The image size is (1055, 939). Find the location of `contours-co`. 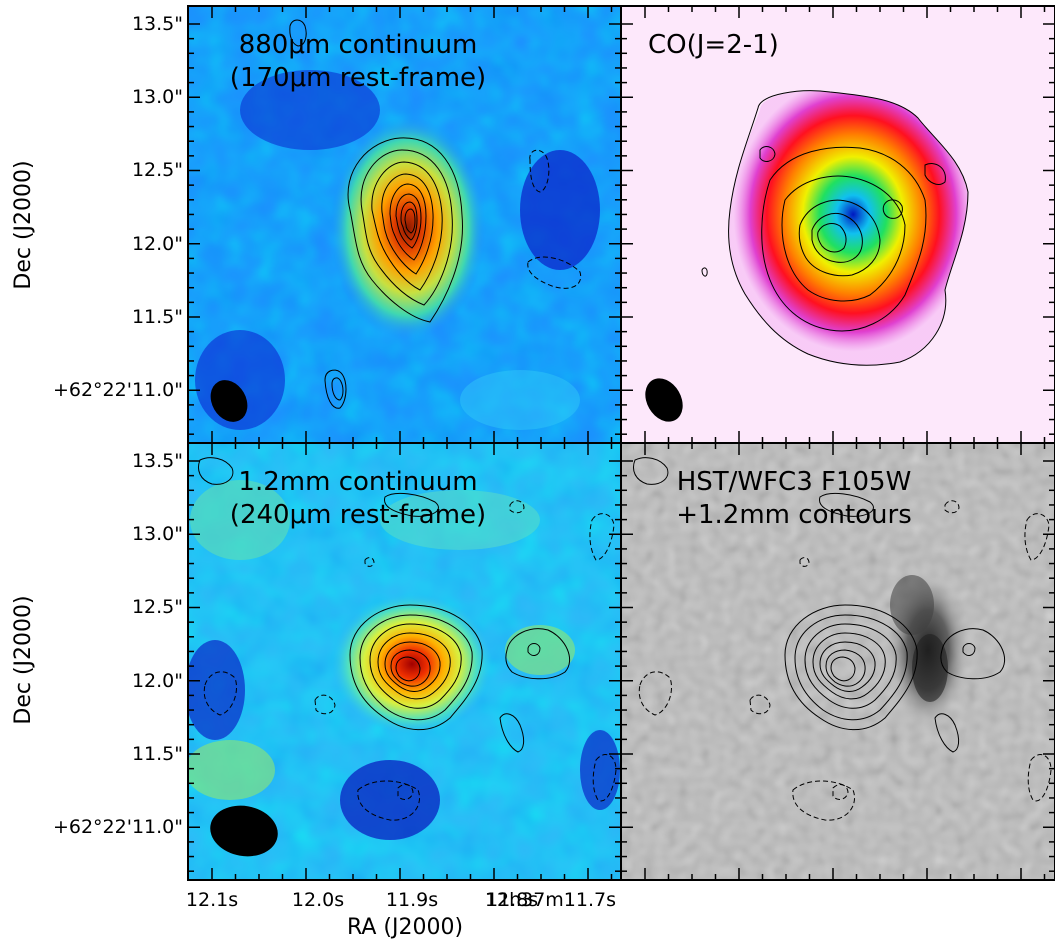

contours-co is located at coordinates (835, 228).